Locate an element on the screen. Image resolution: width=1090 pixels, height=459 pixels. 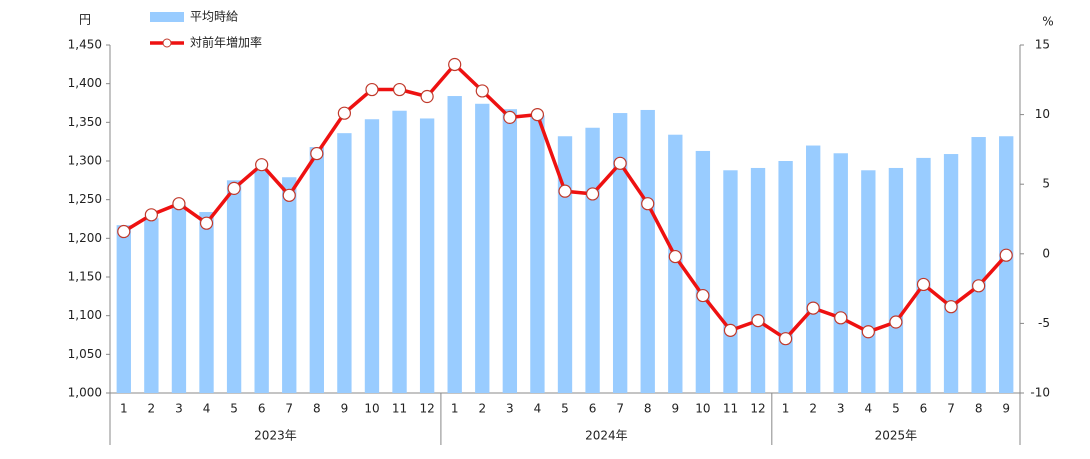
y2-tick-label: 0 is located at coordinates (1046, 253).